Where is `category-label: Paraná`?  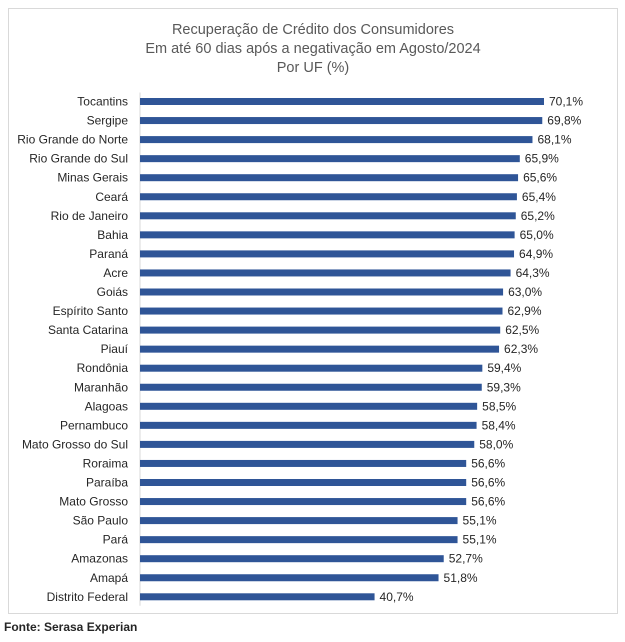 category-label: Paraná is located at coordinates (108, 254).